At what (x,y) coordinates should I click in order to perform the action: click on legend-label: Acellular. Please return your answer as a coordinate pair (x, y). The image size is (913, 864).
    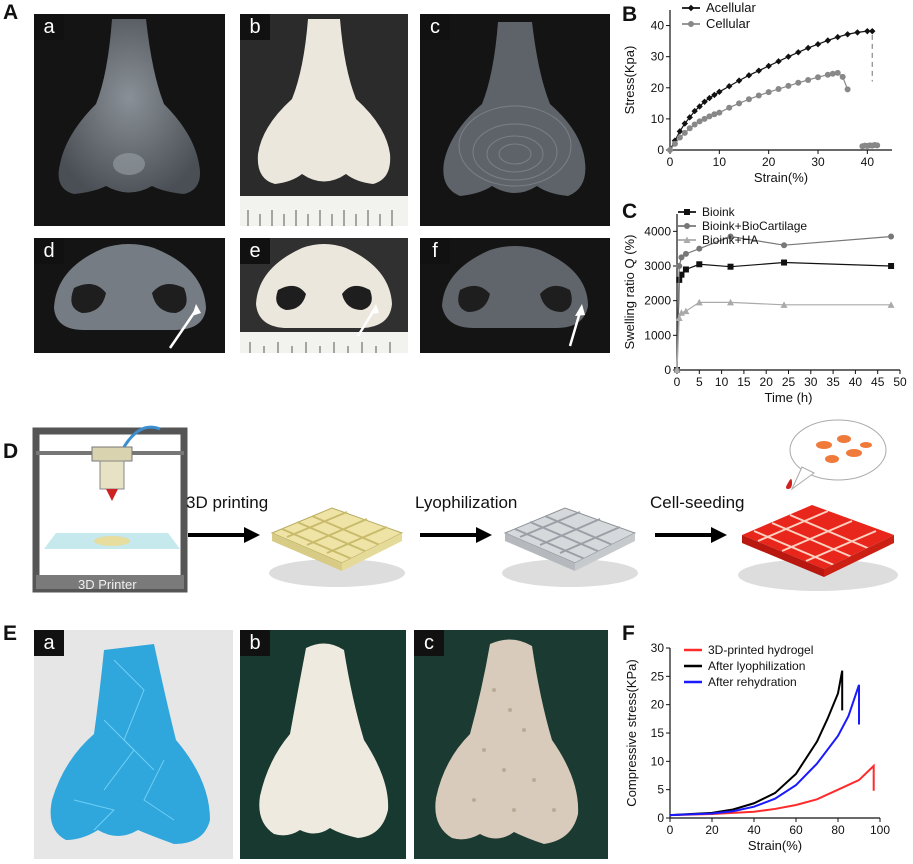
    Looking at the image, I should click on (731, 7).